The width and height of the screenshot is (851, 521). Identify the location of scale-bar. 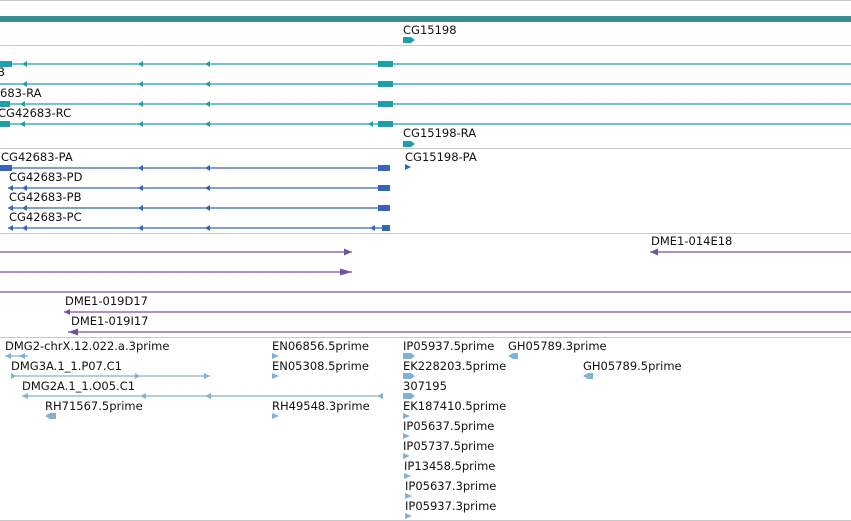
(425, 19).